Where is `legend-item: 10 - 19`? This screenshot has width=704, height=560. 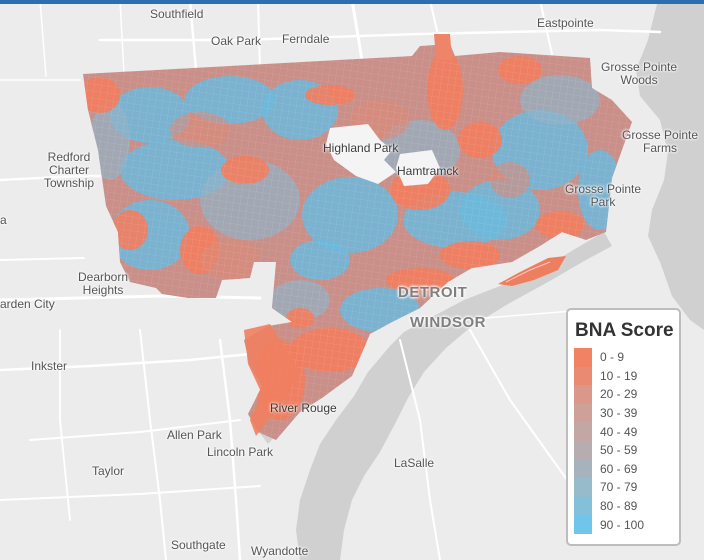 legend-item: 10 - 19 is located at coordinates (623, 376).